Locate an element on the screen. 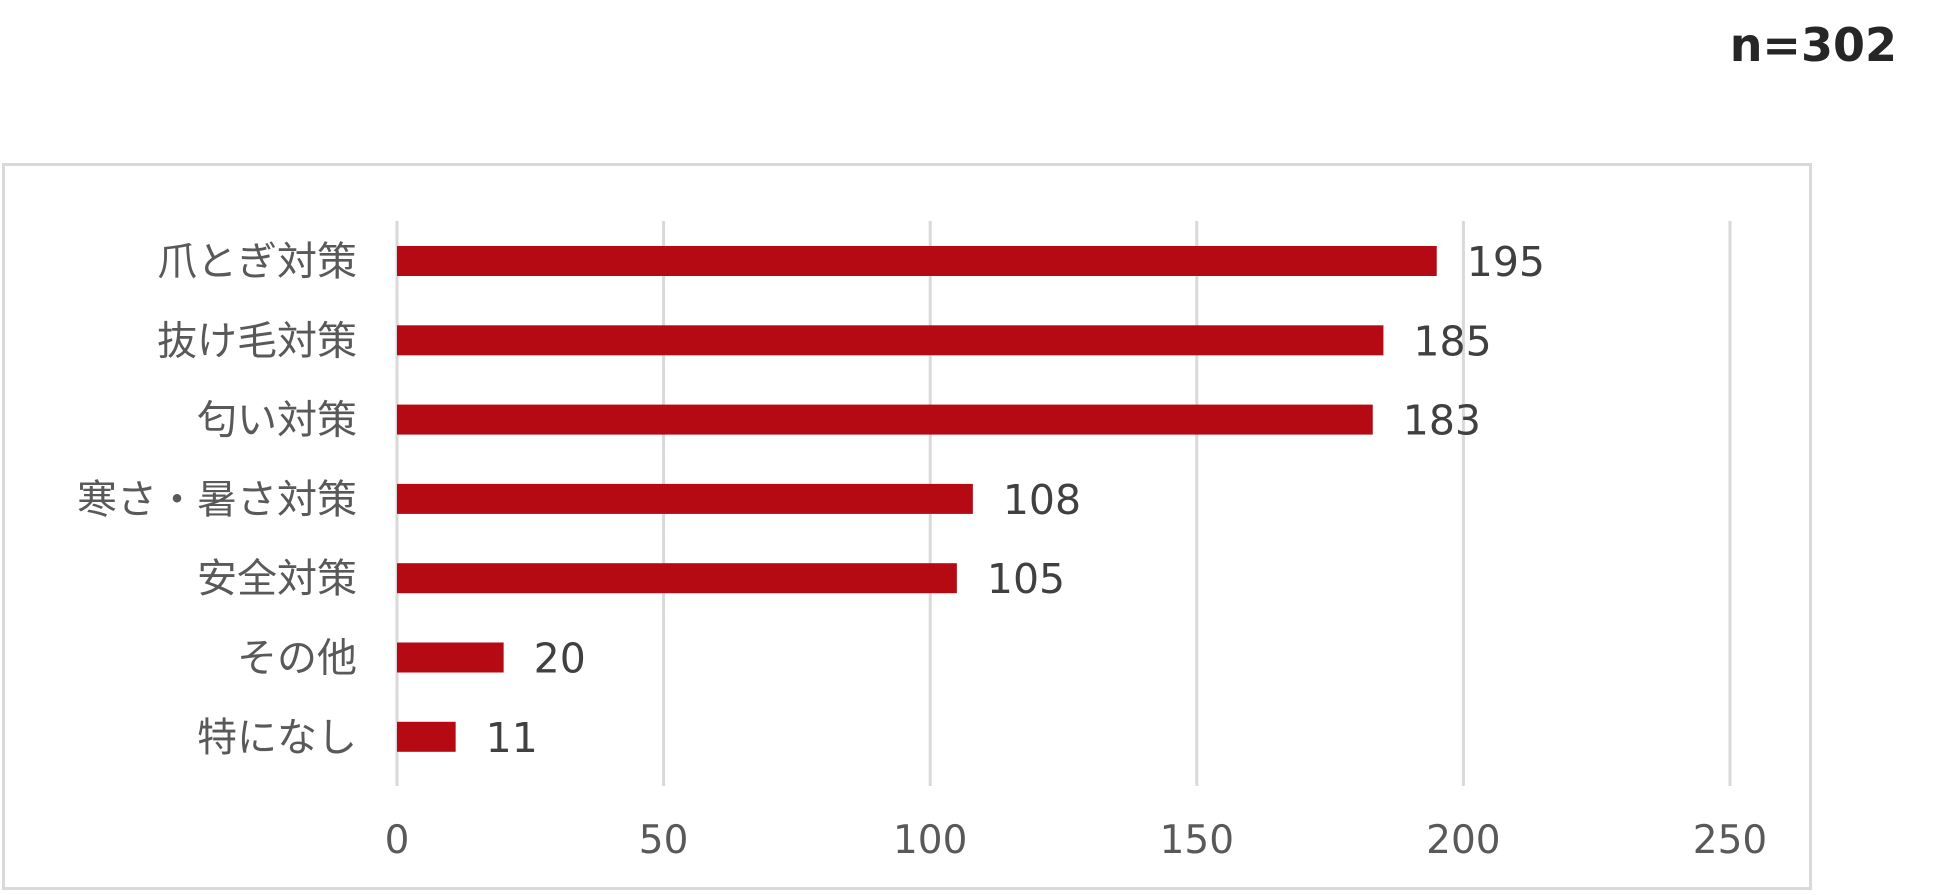 The image size is (1942, 895). category-label-5: 安全対策 is located at coordinates (277, 579).